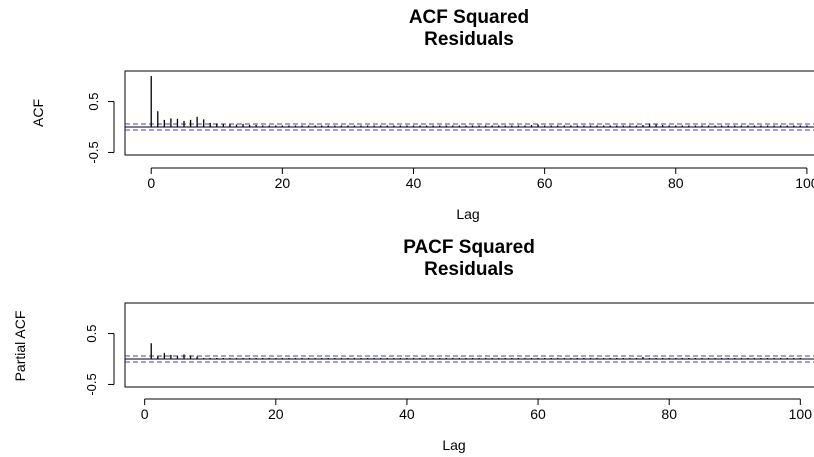 The height and width of the screenshot is (457, 814). What do you see at coordinates (480, 179) in the screenshot?
I see `acf-x-ticks: 0 20 40 60 80 100` at bounding box center [480, 179].